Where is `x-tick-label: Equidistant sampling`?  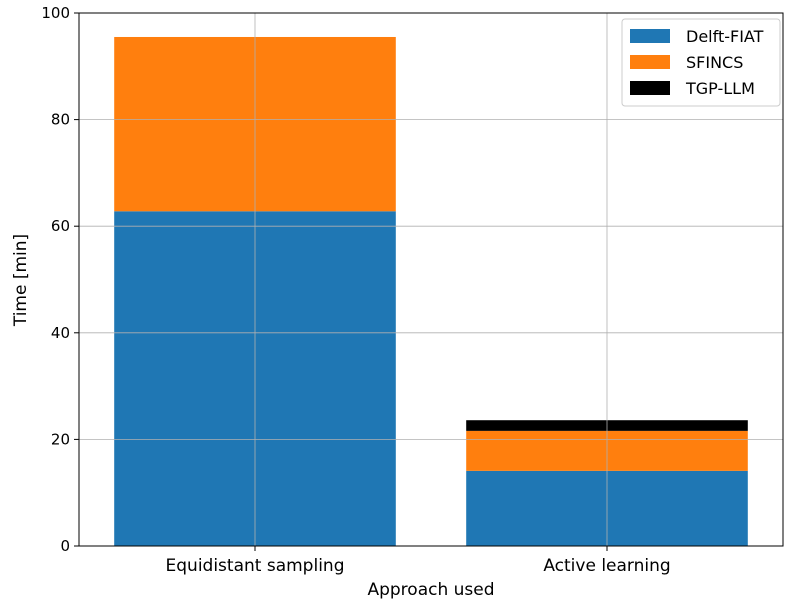
x-tick-label: Equidistant sampling is located at coordinates (255, 566).